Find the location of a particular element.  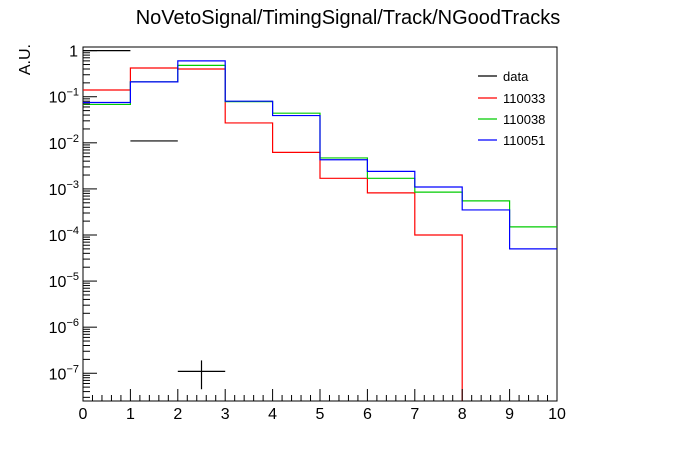

y-tick-label: 10⁻⁶ is located at coordinates (64, 327).